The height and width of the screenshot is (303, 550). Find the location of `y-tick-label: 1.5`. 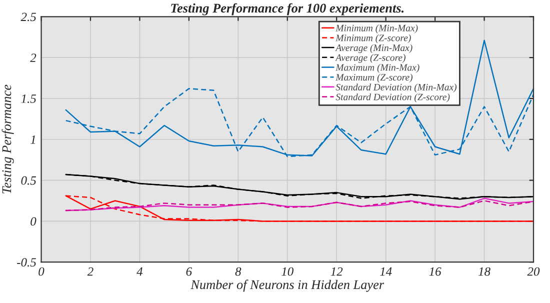

y-tick-label: 1.5 is located at coordinates (28, 98).